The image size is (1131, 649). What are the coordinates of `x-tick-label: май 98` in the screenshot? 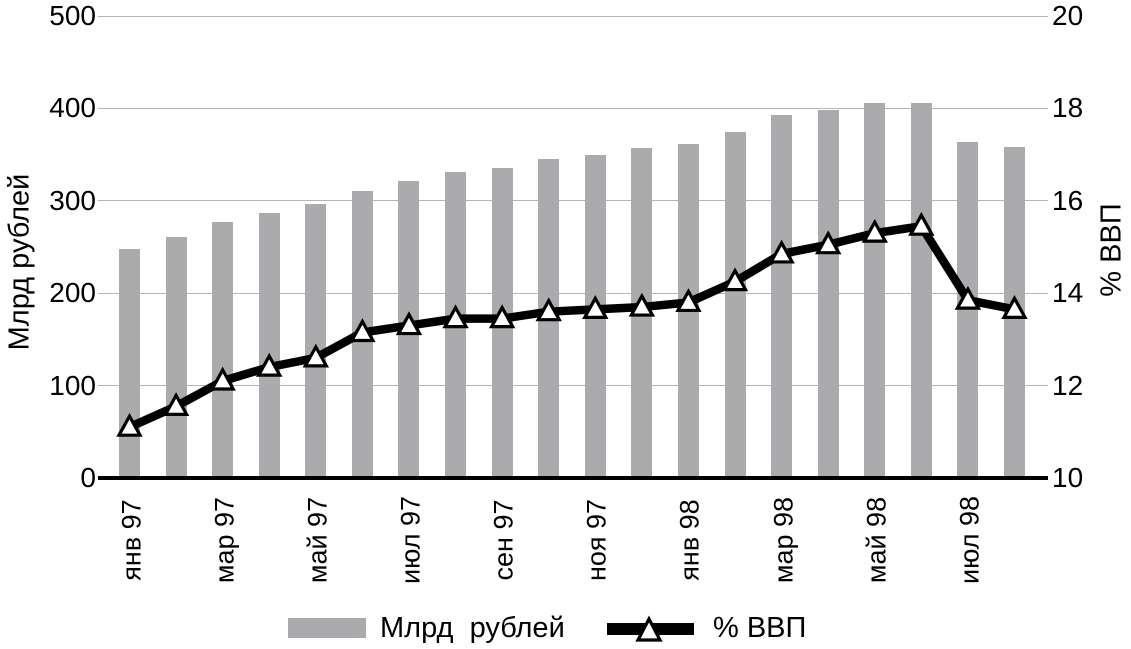 It's located at (876, 540).